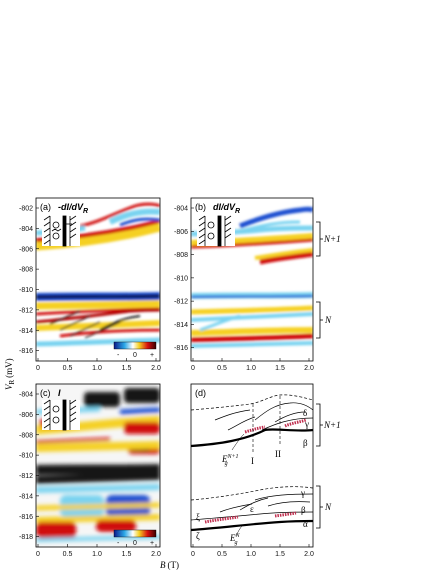 The image size is (443, 573). What do you see at coordinates (238, 442) in the screenshot?
I see `panel-d-eg-top-leader` at bounding box center [238, 442].